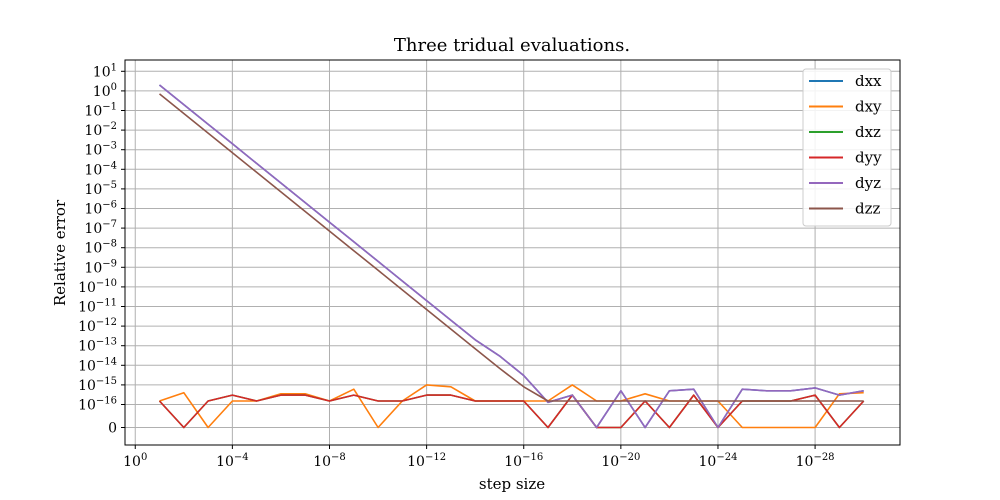 This screenshot has width=1000, height=500. Describe the element at coordinates (620, 461) in the screenshot. I see `x-tick-label: 10⁻²⁰` at that location.